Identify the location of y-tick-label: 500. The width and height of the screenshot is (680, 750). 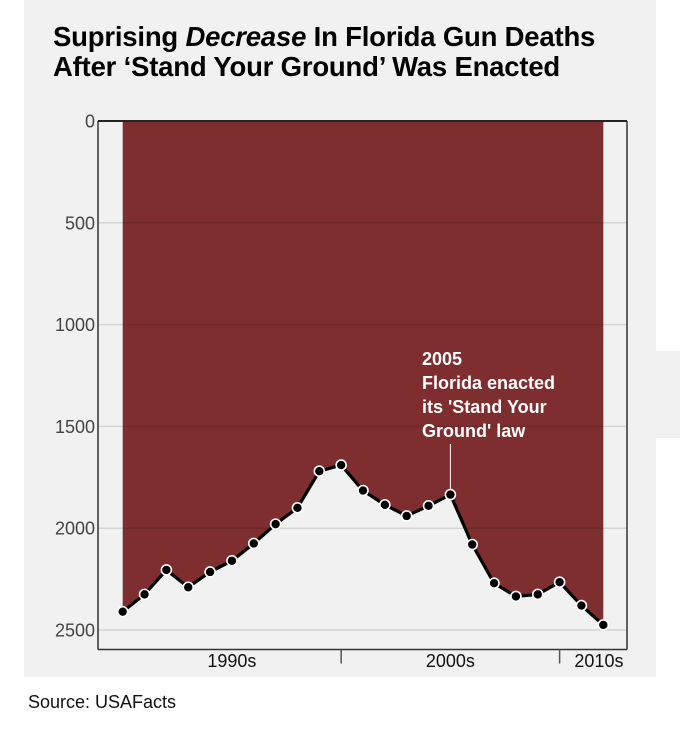
(80, 223).